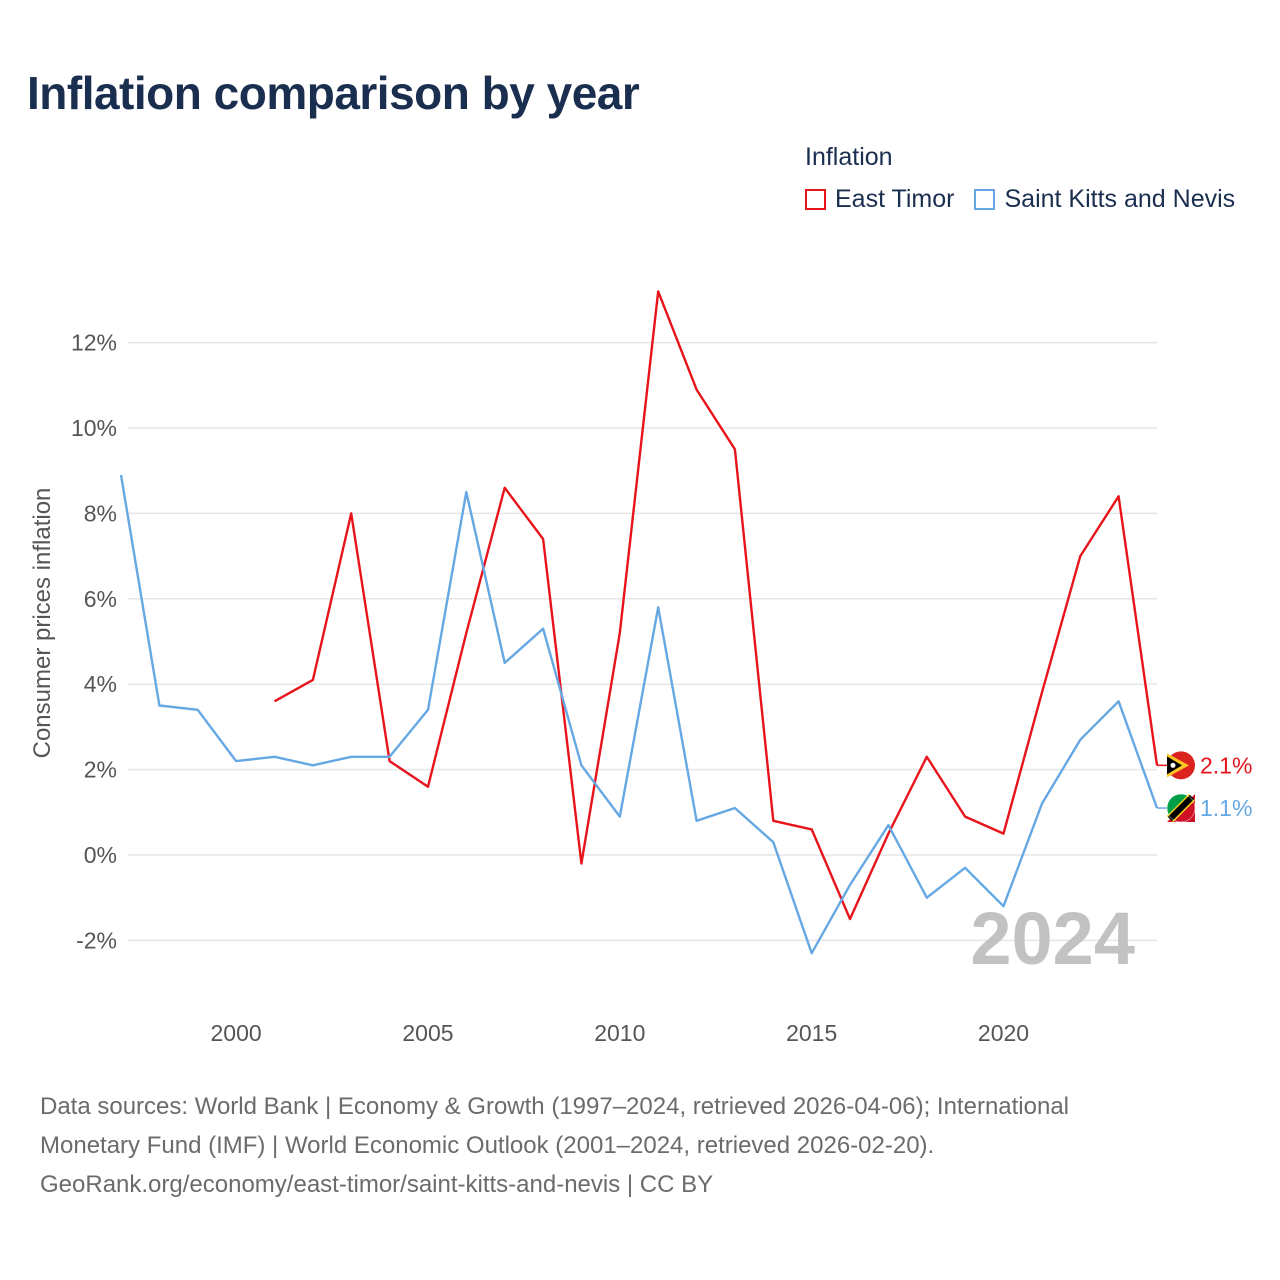 The height and width of the screenshot is (1280, 1280). What do you see at coordinates (42, 623) in the screenshot?
I see `y-axis-label: Consumer prices inflation` at bounding box center [42, 623].